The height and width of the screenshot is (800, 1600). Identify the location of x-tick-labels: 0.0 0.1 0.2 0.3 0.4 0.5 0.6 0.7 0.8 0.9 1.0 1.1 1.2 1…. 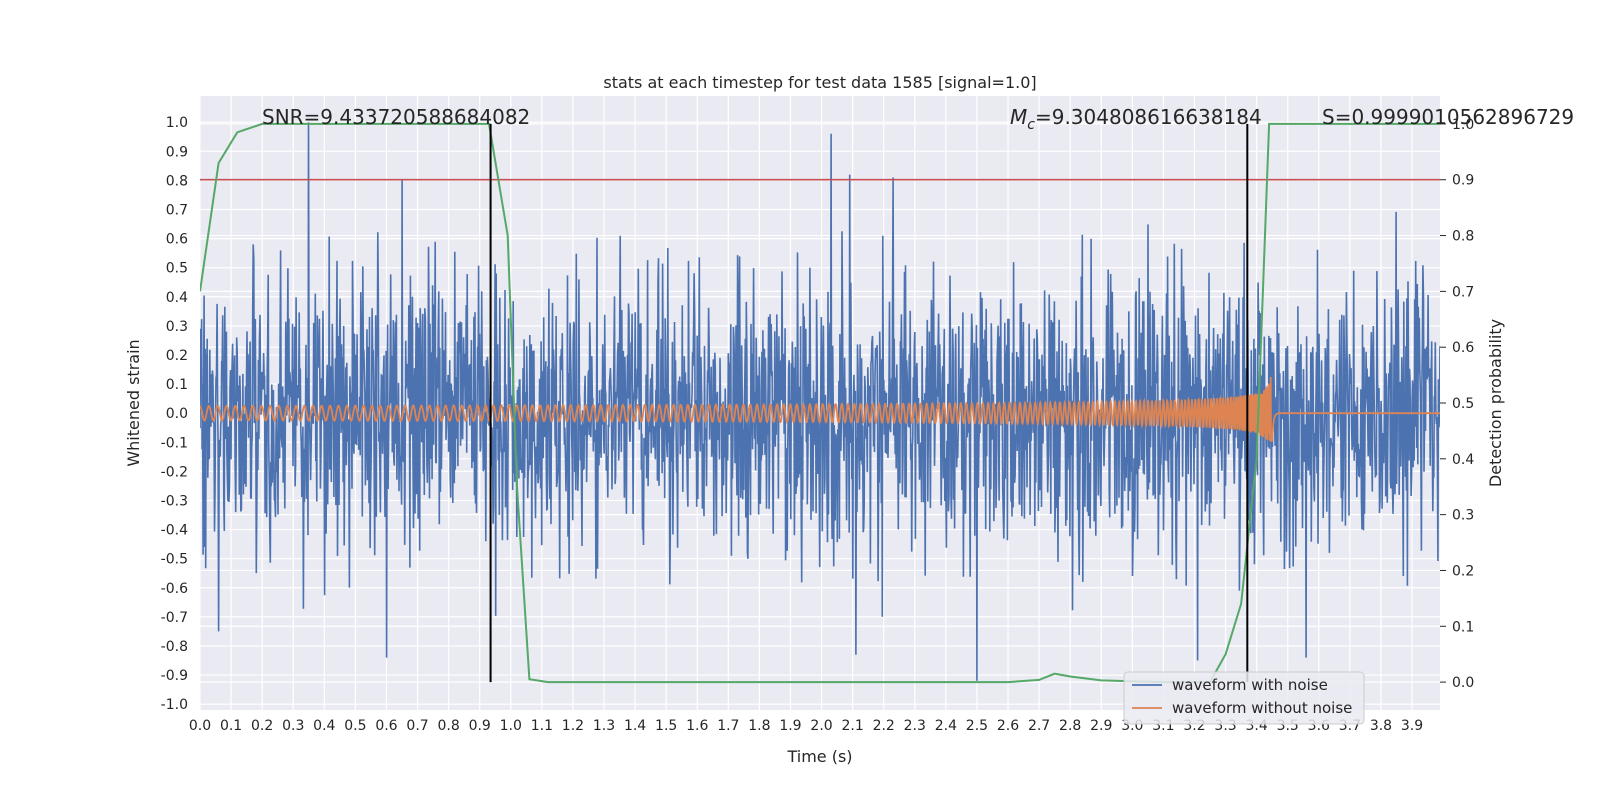
(806, 726).